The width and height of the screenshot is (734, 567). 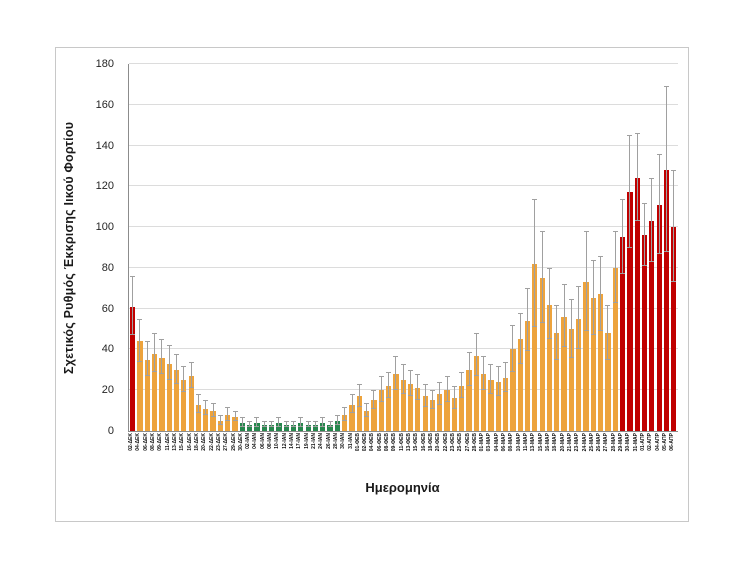 I want to click on y-tick-label: 180, so click(x=104, y=64).